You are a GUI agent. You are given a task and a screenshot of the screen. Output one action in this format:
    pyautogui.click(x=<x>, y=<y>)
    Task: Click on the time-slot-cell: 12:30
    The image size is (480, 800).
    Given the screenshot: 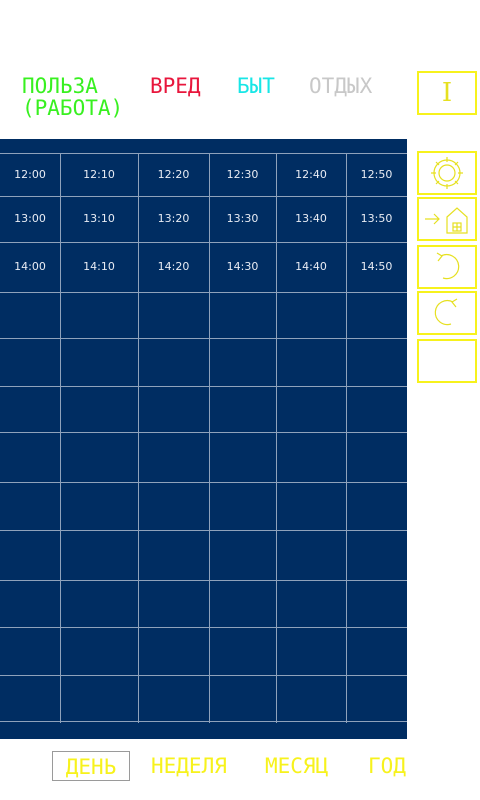 What is the action you would take?
    pyautogui.click(x=242, y=174)
    